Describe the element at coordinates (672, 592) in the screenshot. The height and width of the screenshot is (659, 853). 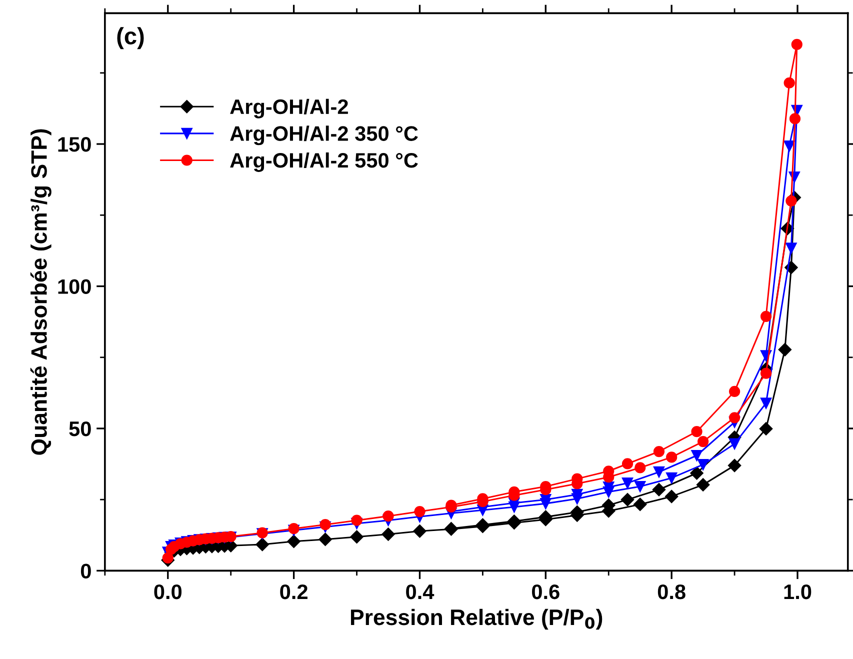
I see `x-tick-label: 0.8` at that location.